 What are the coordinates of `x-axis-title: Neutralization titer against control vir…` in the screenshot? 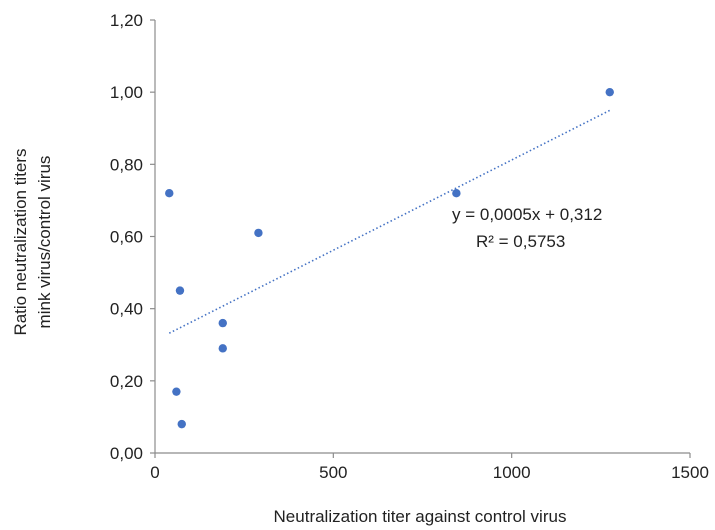 It's located at (420, 516).